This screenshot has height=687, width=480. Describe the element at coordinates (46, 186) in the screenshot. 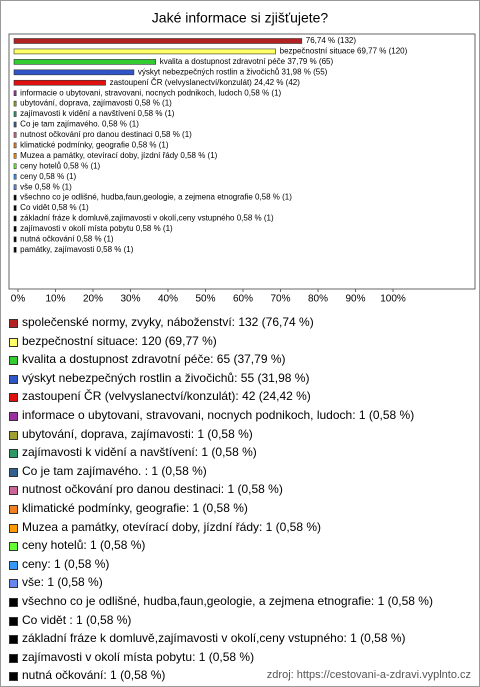

I see `bar-label: vše 0,58 % (1)` at that location.